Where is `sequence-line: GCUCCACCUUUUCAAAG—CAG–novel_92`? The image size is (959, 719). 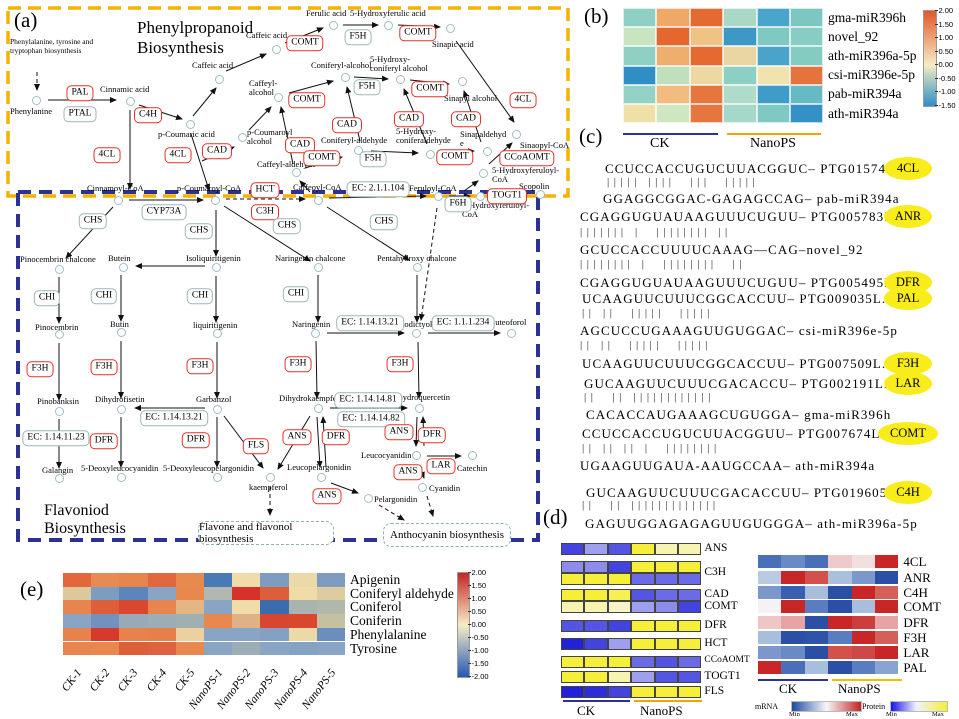
sequence-line: GCUCCACCUUUUCAAAG—CAG–novel_92 is located at coordinates (722, 249).